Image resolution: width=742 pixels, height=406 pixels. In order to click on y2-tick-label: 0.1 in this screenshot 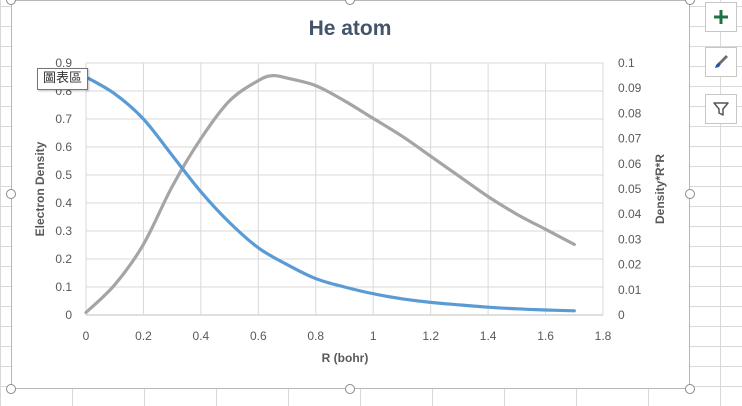, I will do `click(626, 63)`.